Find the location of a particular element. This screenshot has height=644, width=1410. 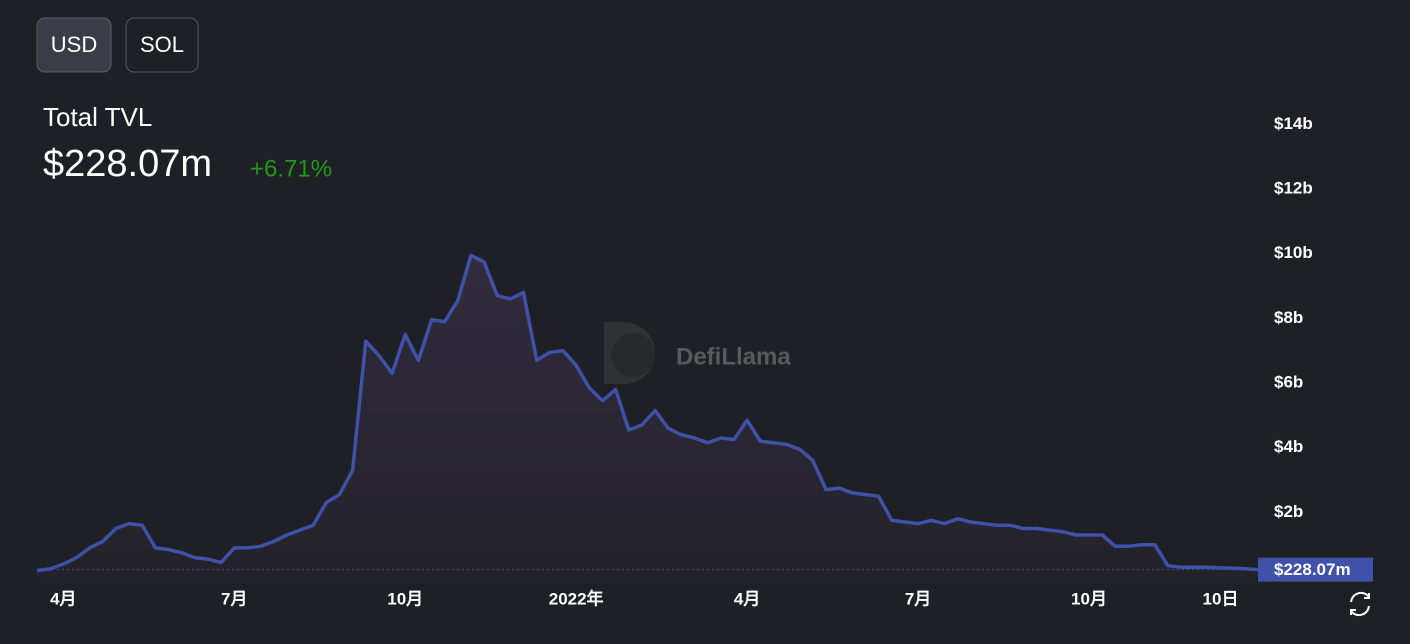

watermark-logo is located at coordinates (629, 353).